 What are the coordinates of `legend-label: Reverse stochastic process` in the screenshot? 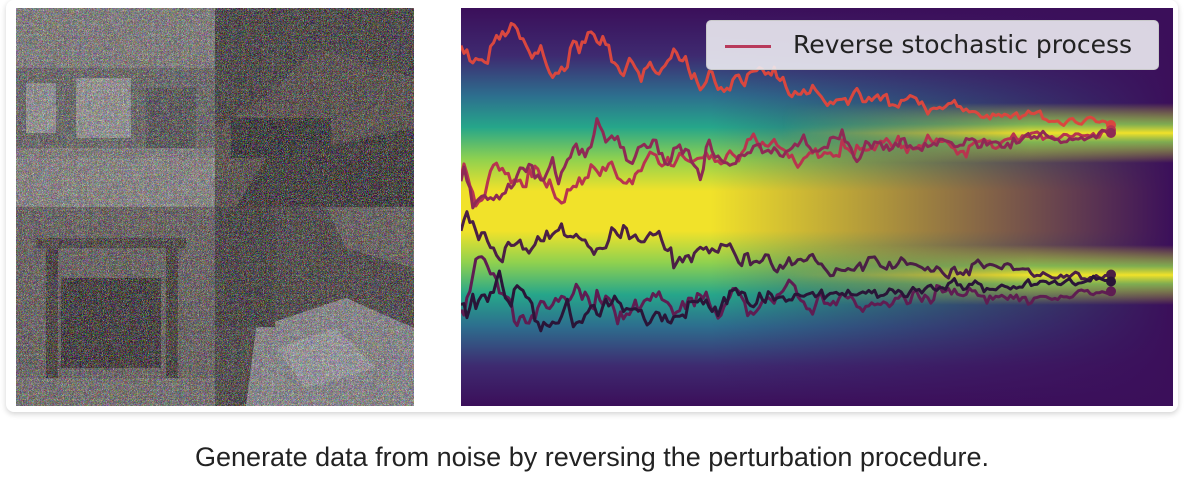 It's located at (963, 44).